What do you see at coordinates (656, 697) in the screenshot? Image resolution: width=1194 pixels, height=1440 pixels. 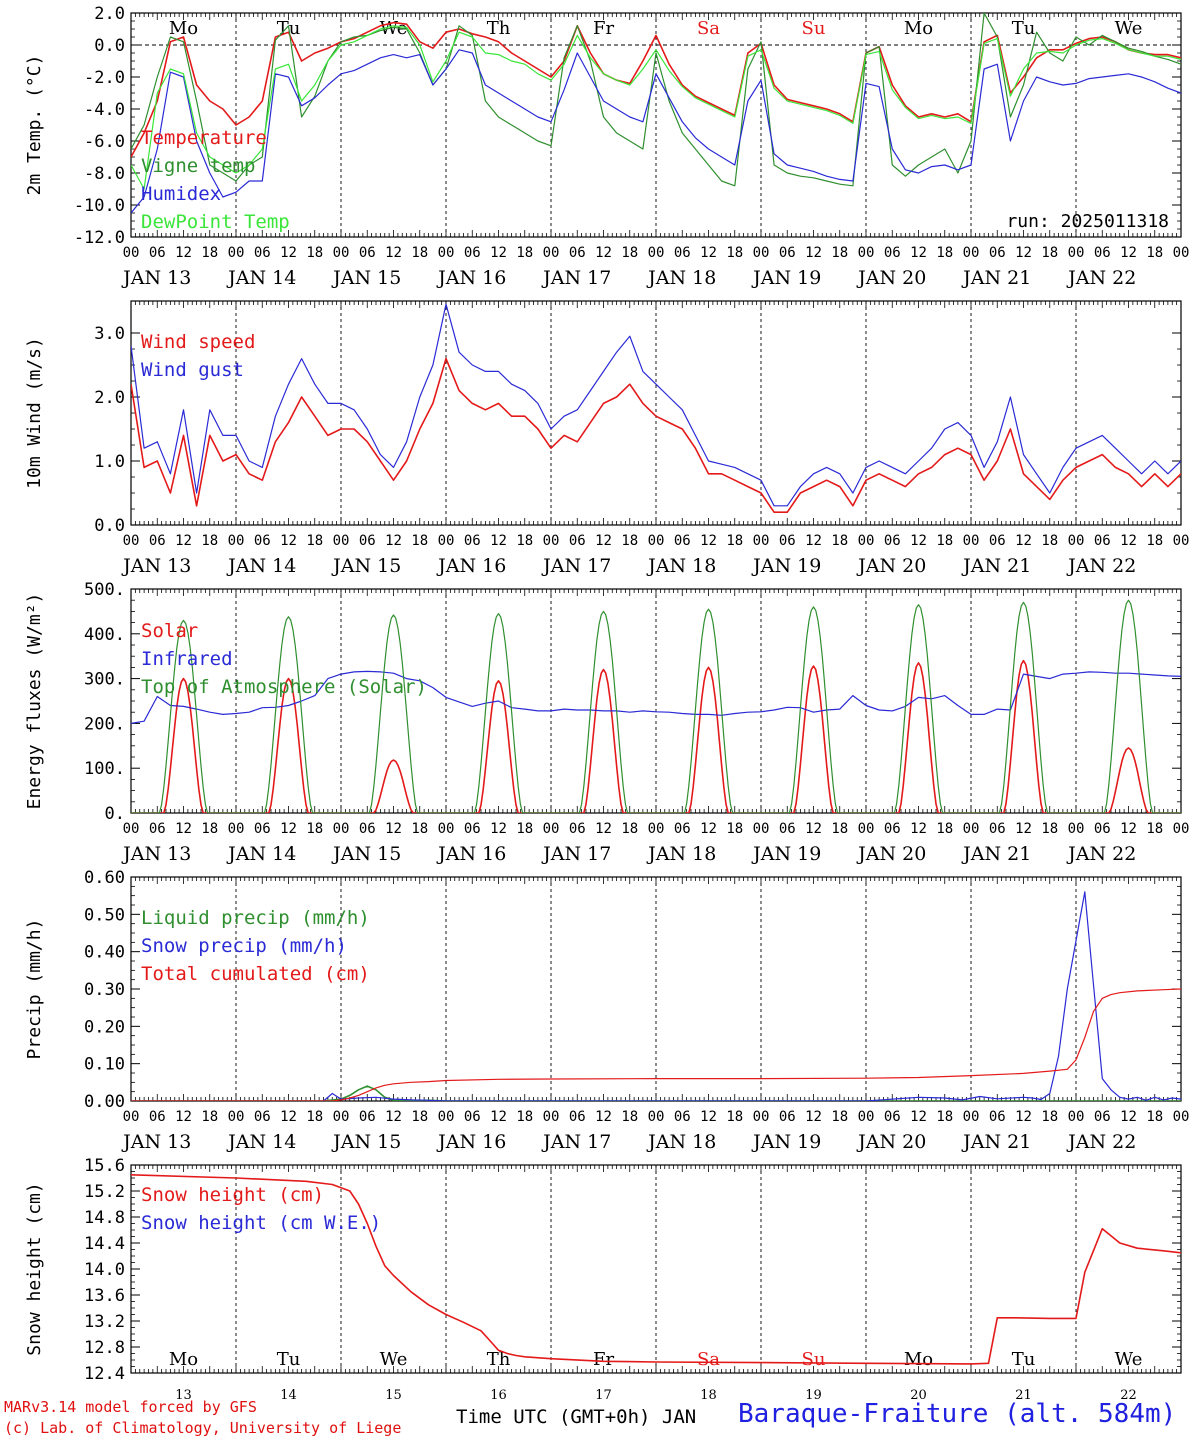 I see `series-line-infrared` at bounding box center [656, 697].